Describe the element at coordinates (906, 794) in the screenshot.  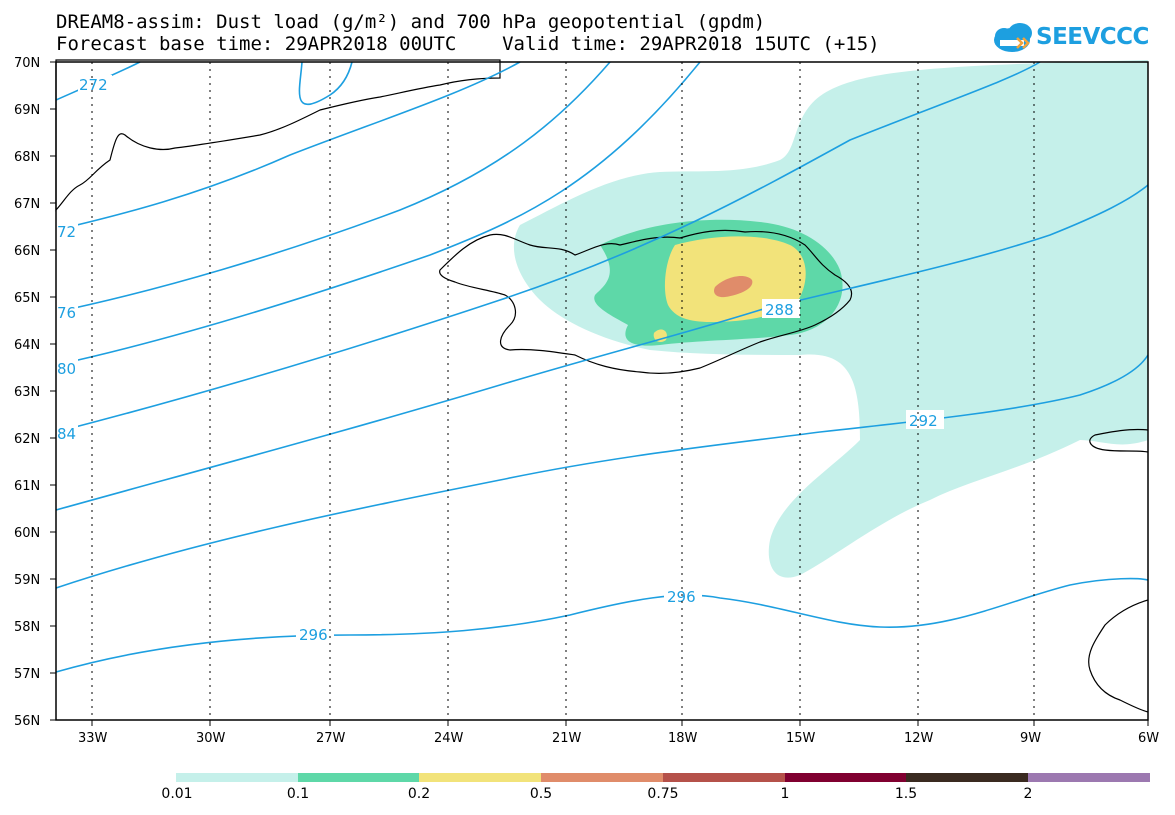
I see `colorbar-label: 1.5` at that location.